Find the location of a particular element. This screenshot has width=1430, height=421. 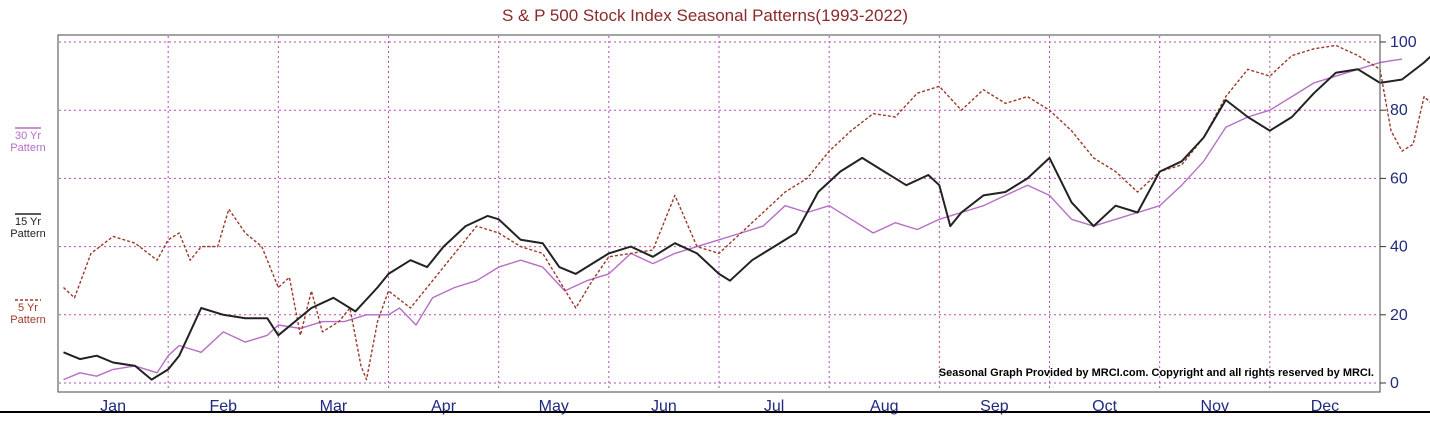

y-tick-label: 80 is located at coordinates (1399, 110).